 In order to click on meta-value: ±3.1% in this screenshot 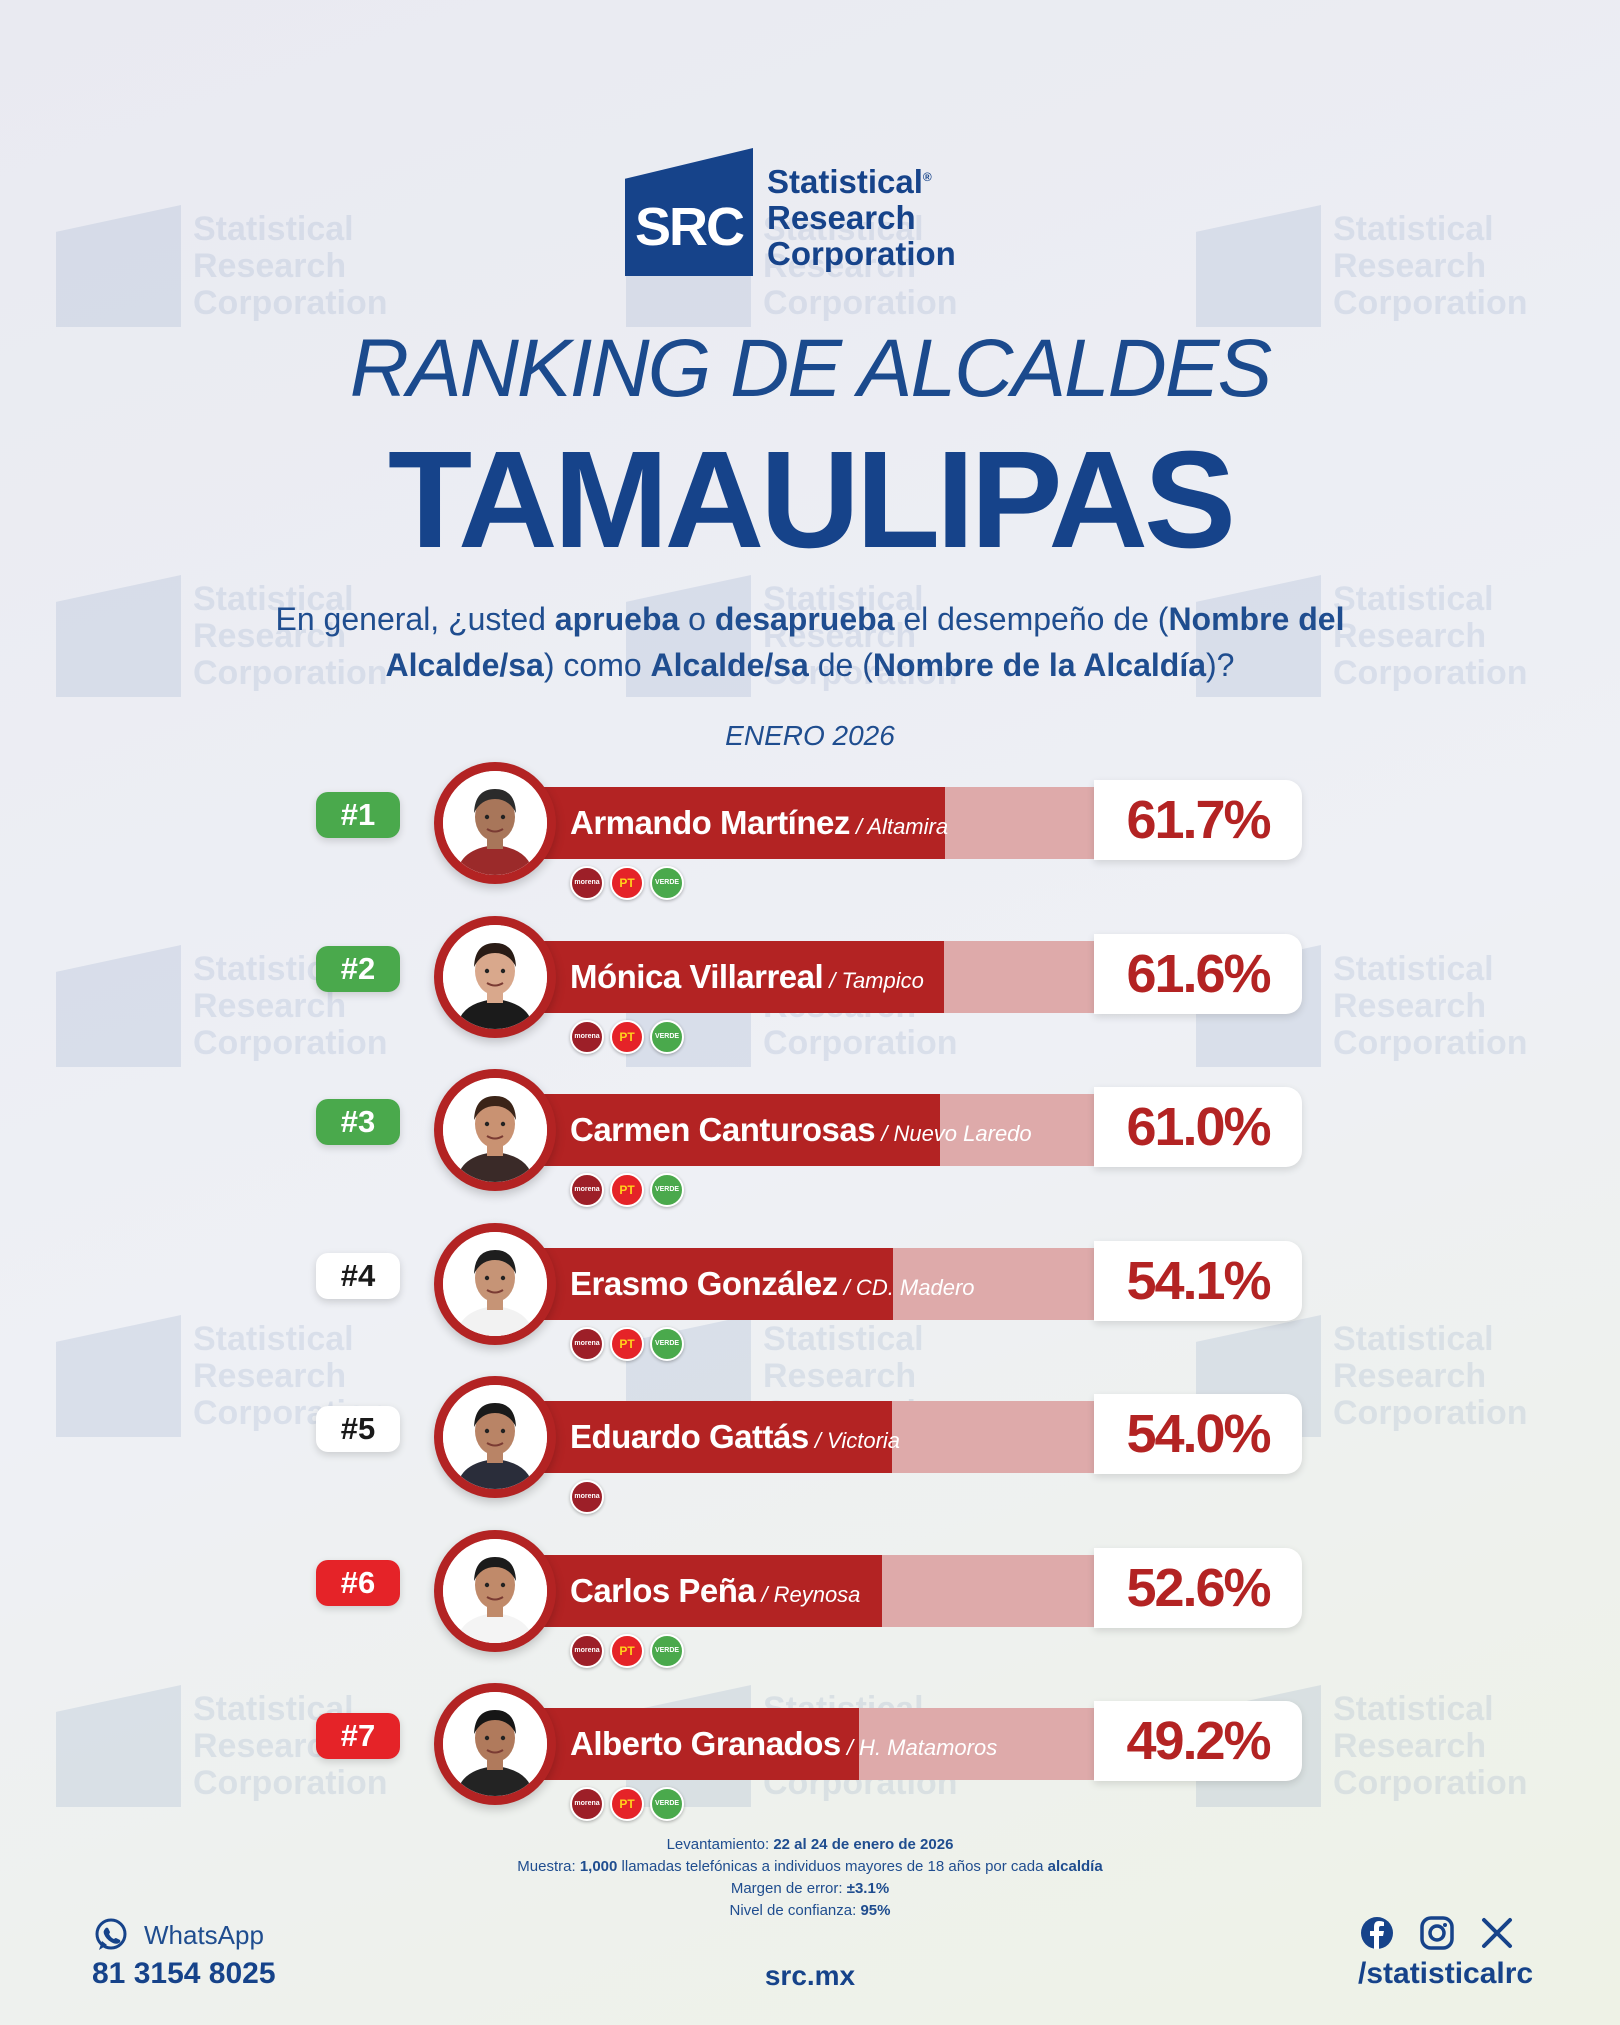, I will do `click(868, 1888)`.